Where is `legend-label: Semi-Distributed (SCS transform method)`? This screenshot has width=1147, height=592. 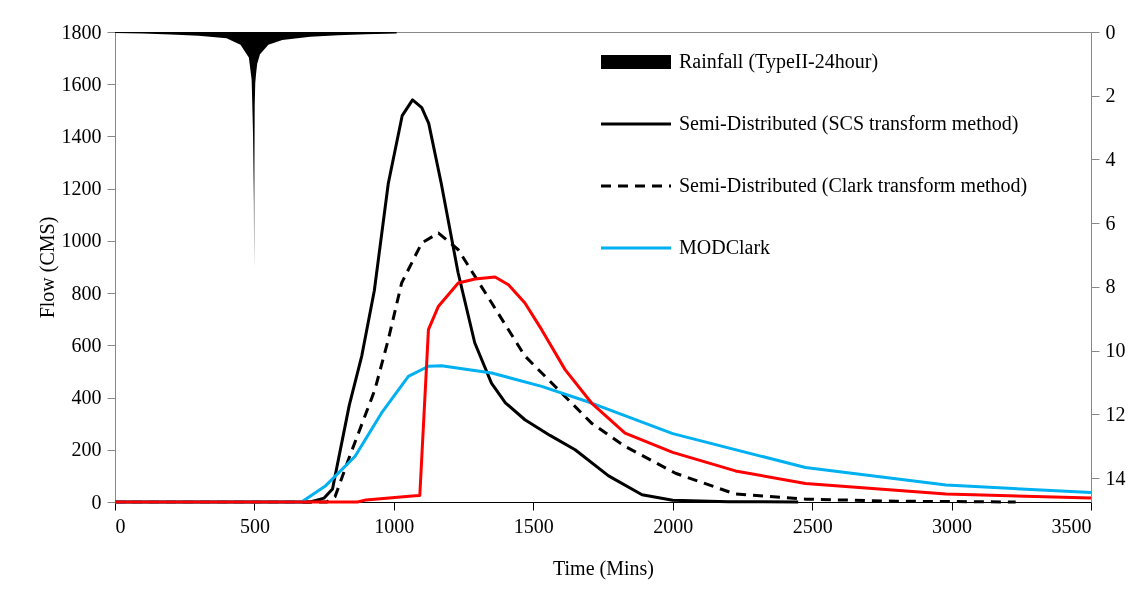 legend-label: Semi-Distributed (SCS transform method) is located at coordinates (849, 123).